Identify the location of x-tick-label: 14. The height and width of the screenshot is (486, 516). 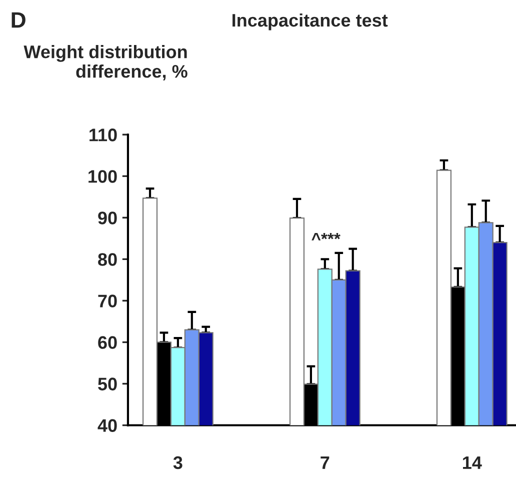
(472, 462).